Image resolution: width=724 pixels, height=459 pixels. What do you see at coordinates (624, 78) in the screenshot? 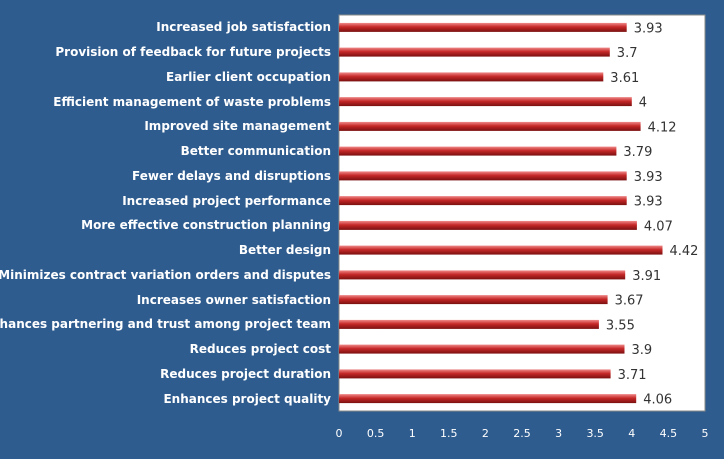
I see `value-label: 3.61` at bounding box center [624, 78].